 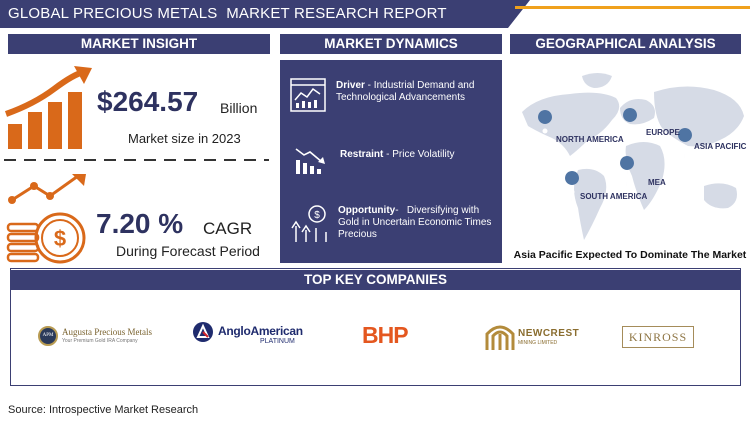 I want to click on angloamerican-platinum-logo: AngloAmerican PLATINUM, so click(x=247, y=335).